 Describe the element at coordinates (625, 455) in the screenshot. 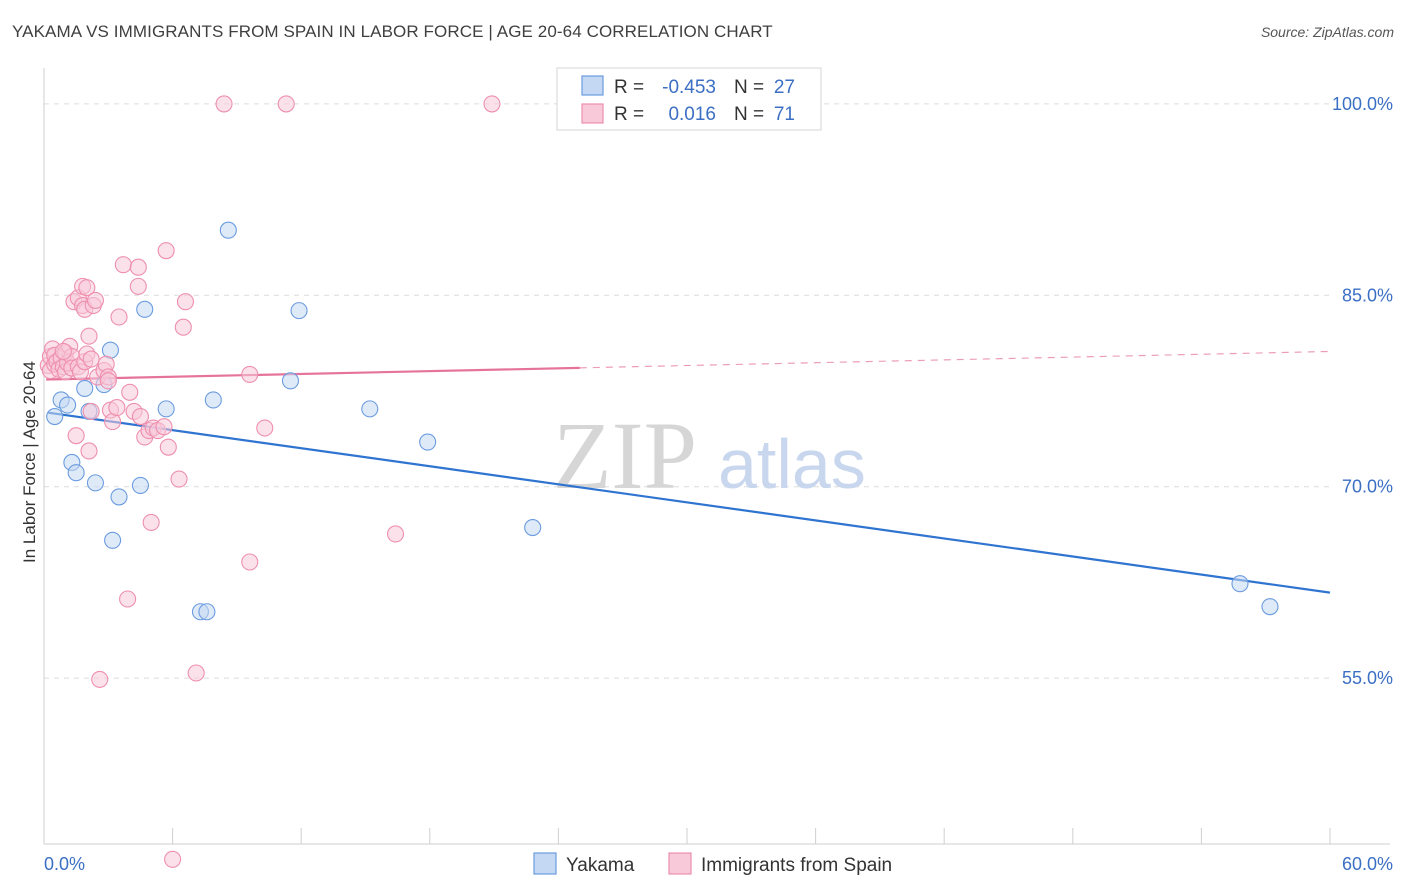

I see `watermark-zip: ZIP` at that location.